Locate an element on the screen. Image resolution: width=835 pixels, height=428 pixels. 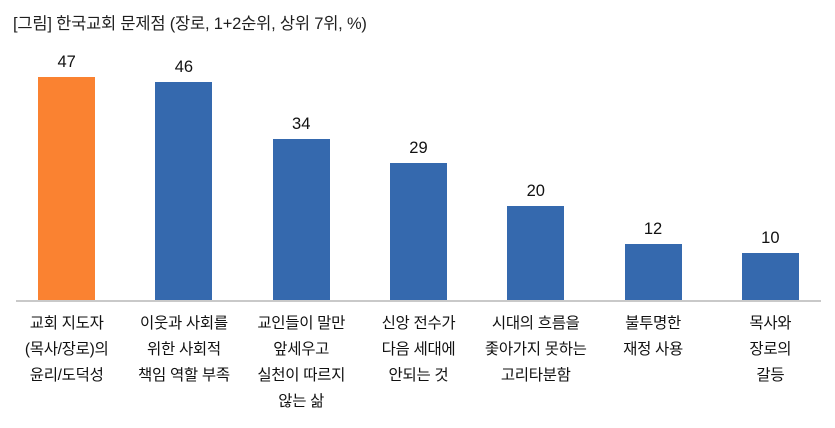
category-label-text: 교인들이 말만 앞세우고 실천이 따르지 않는 삶 is located at coordinates (301, 362).